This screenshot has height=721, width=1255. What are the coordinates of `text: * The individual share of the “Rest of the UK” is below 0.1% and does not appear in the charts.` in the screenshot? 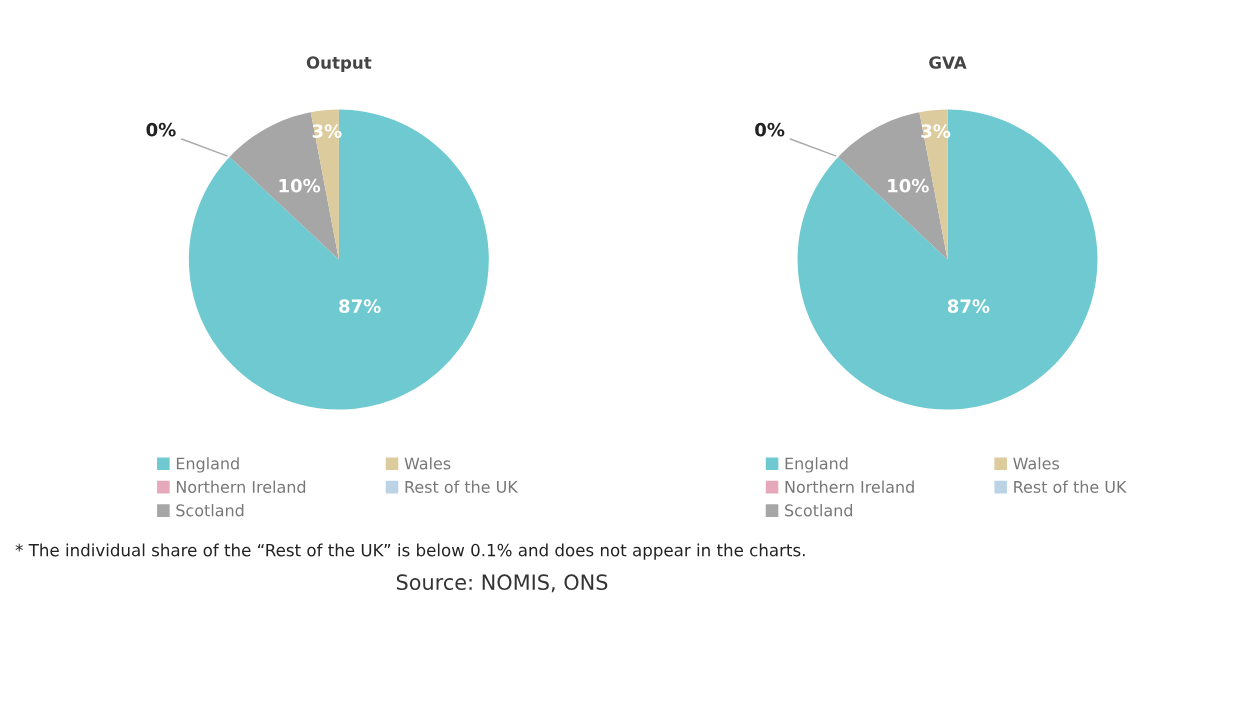 It's located at (410, 551).